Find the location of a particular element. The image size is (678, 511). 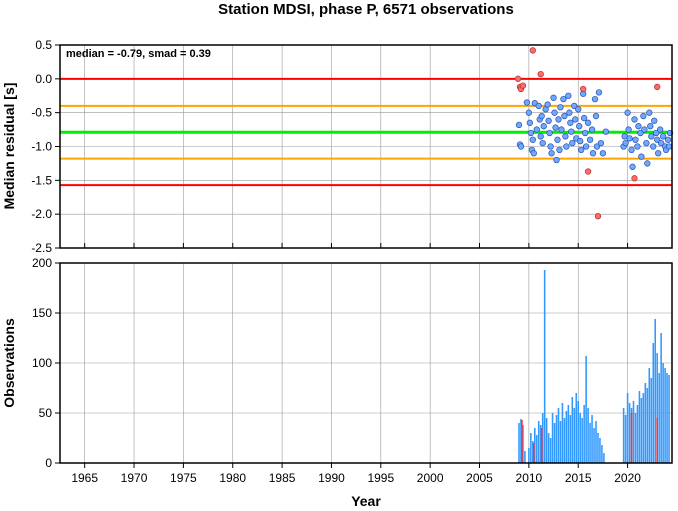

chart-title: Station MDSI, phase P, 6571 observations is located at coordinates (366, 9).